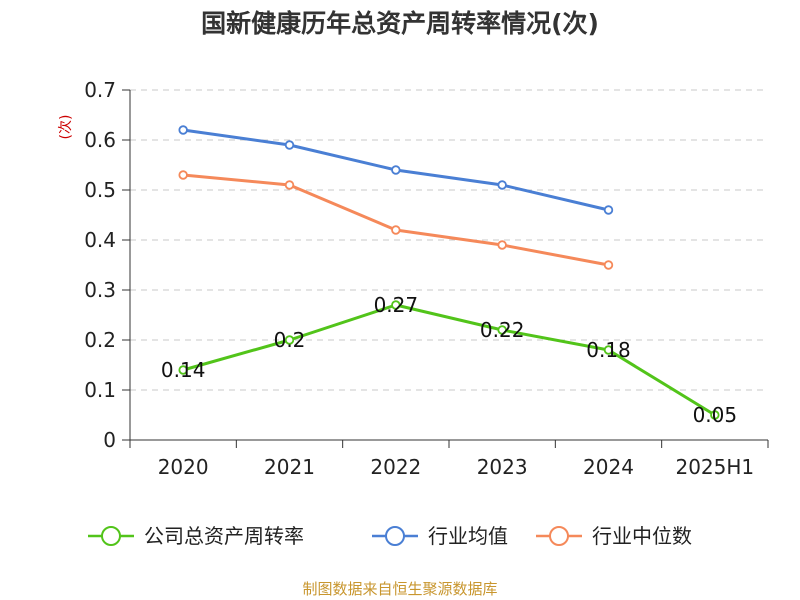  Describe the element at coordinates (714, 467) in the screenshot. I see `x-tick-label: 2025H1` at that location.